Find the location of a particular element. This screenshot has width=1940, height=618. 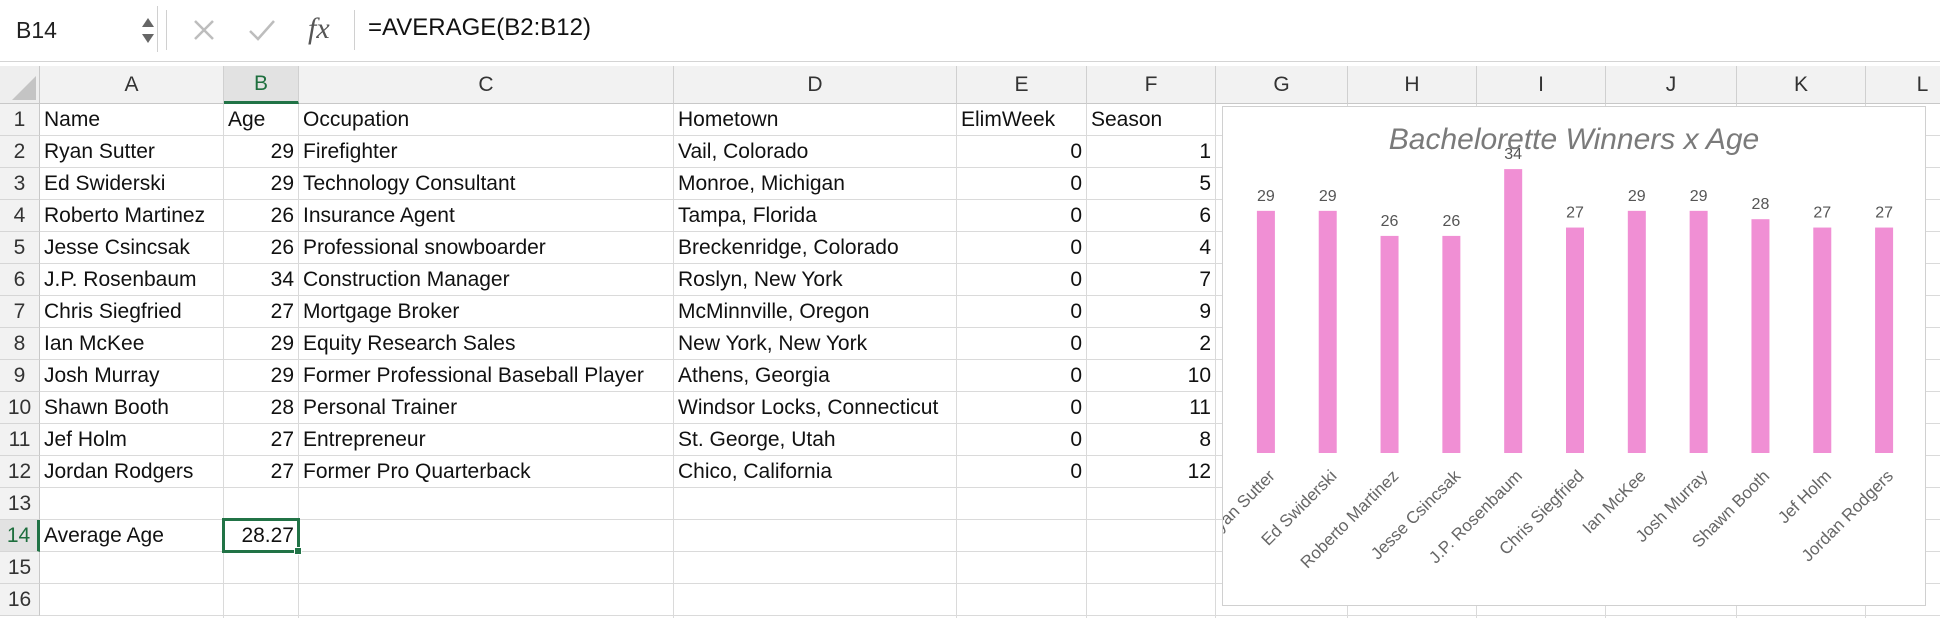

cell-hometown: McMinnville, Oregon is located at coordinates (774, 311).